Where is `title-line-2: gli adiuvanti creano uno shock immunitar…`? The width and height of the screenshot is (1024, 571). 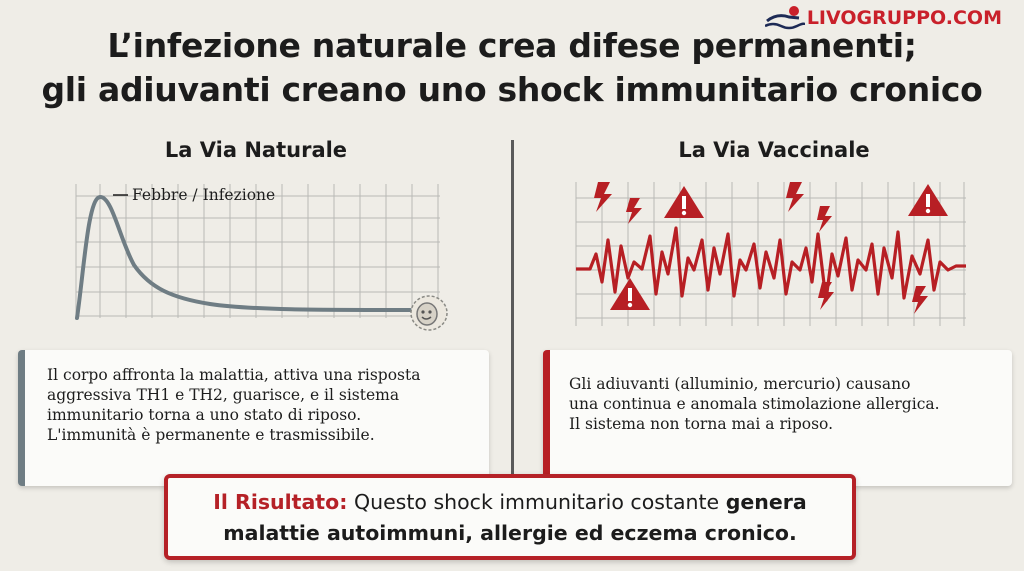 title-line-2: gli adiuvanti creano uno shock immunitar… is located at coordinates (512, 89).